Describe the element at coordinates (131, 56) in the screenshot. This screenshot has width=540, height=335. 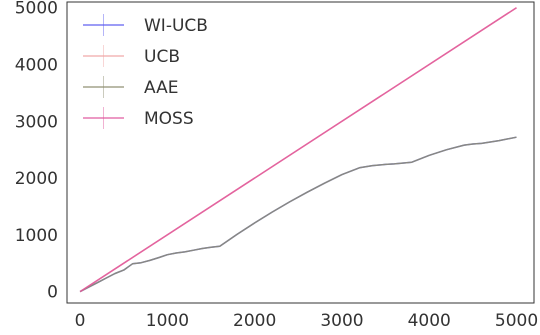
I see `legend-entry: UCB` at that location.